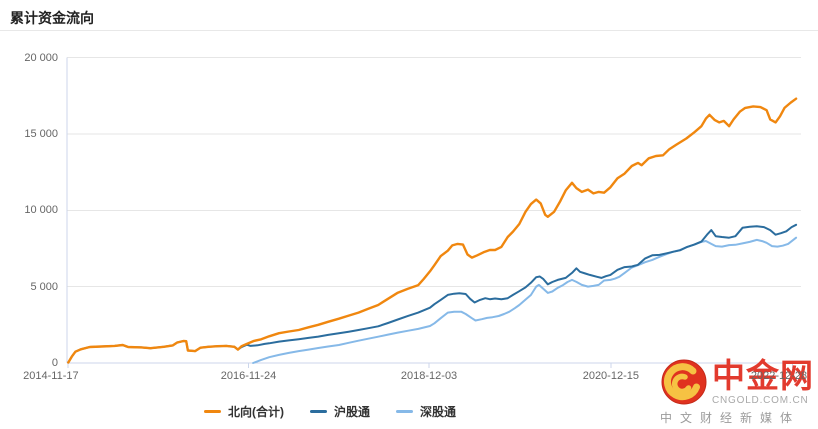 Image resolution: width=818 pixels, height=429 pixels. Describe the element at coordinates (41, 57) in the screenshot. I see `y-axis-tick-label: 20 000` at that location.